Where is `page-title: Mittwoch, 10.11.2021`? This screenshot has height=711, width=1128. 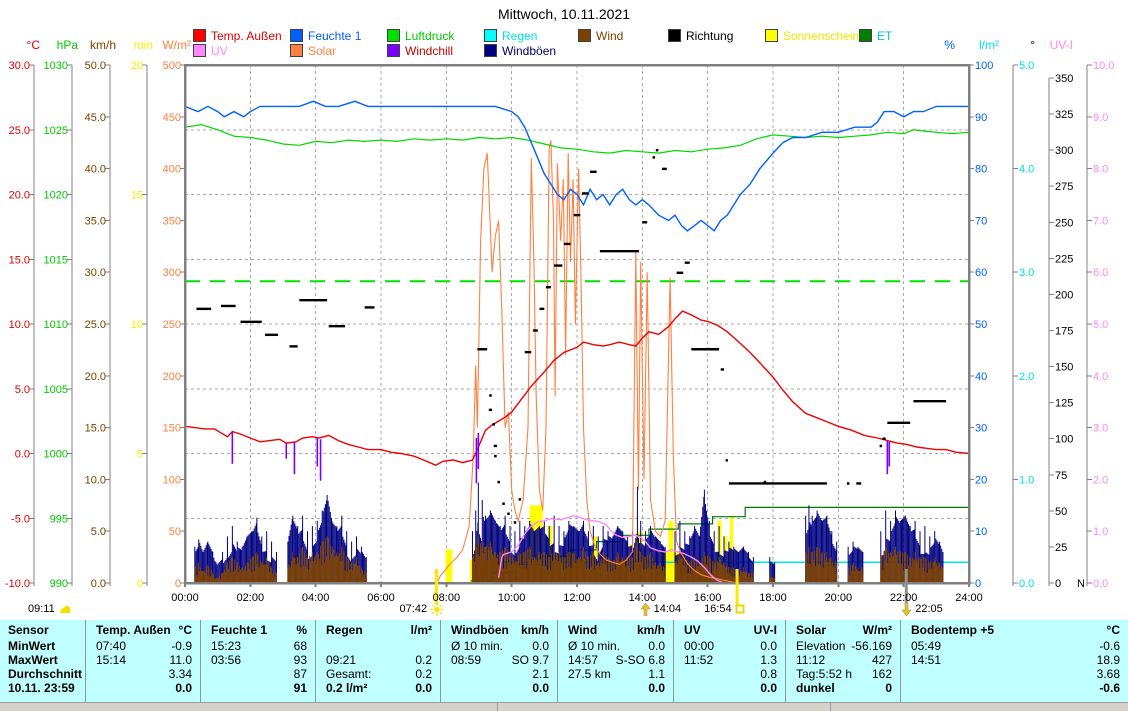 page-title: Mittwoch, 10.11.2021 is located at coordinates (564, 14).